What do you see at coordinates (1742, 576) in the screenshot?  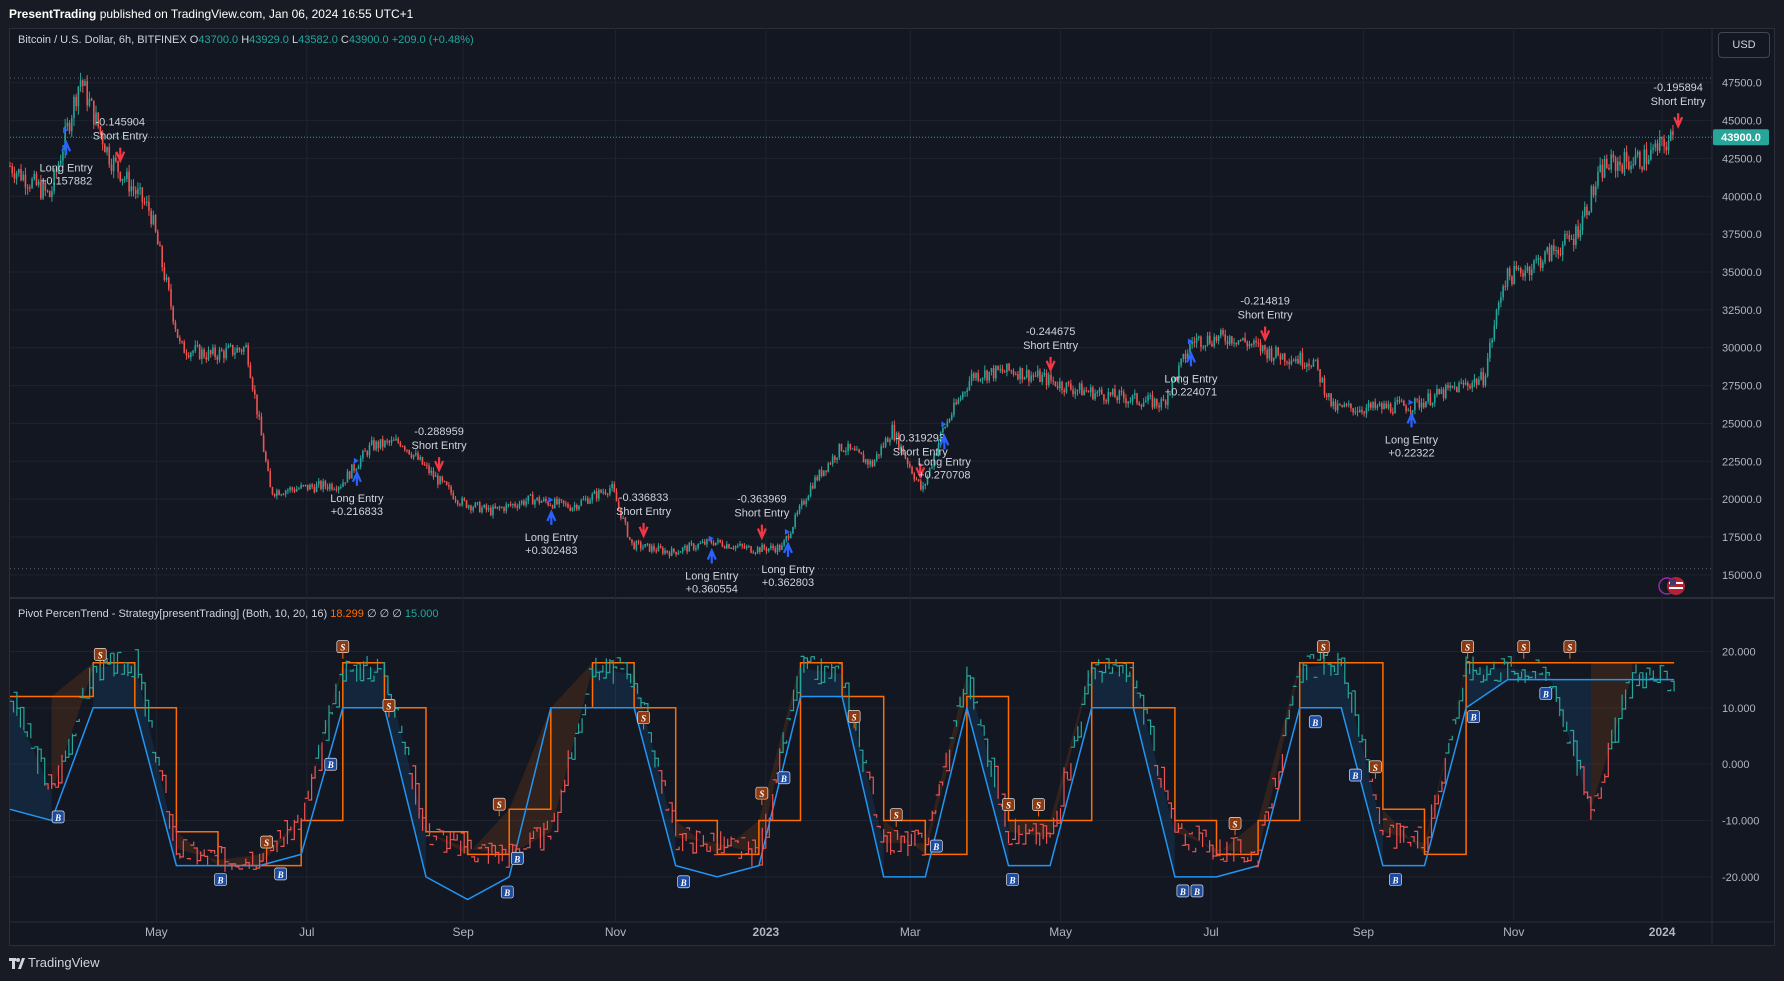 I see `price-tick-label: 15000.0` at bounding box center [1742, 576].